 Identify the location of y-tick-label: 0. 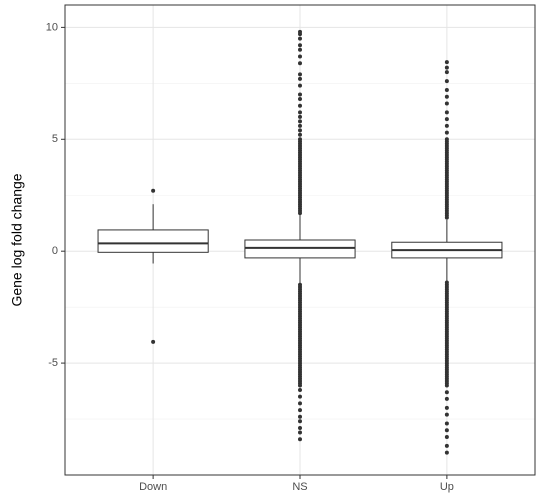
(55, 251).